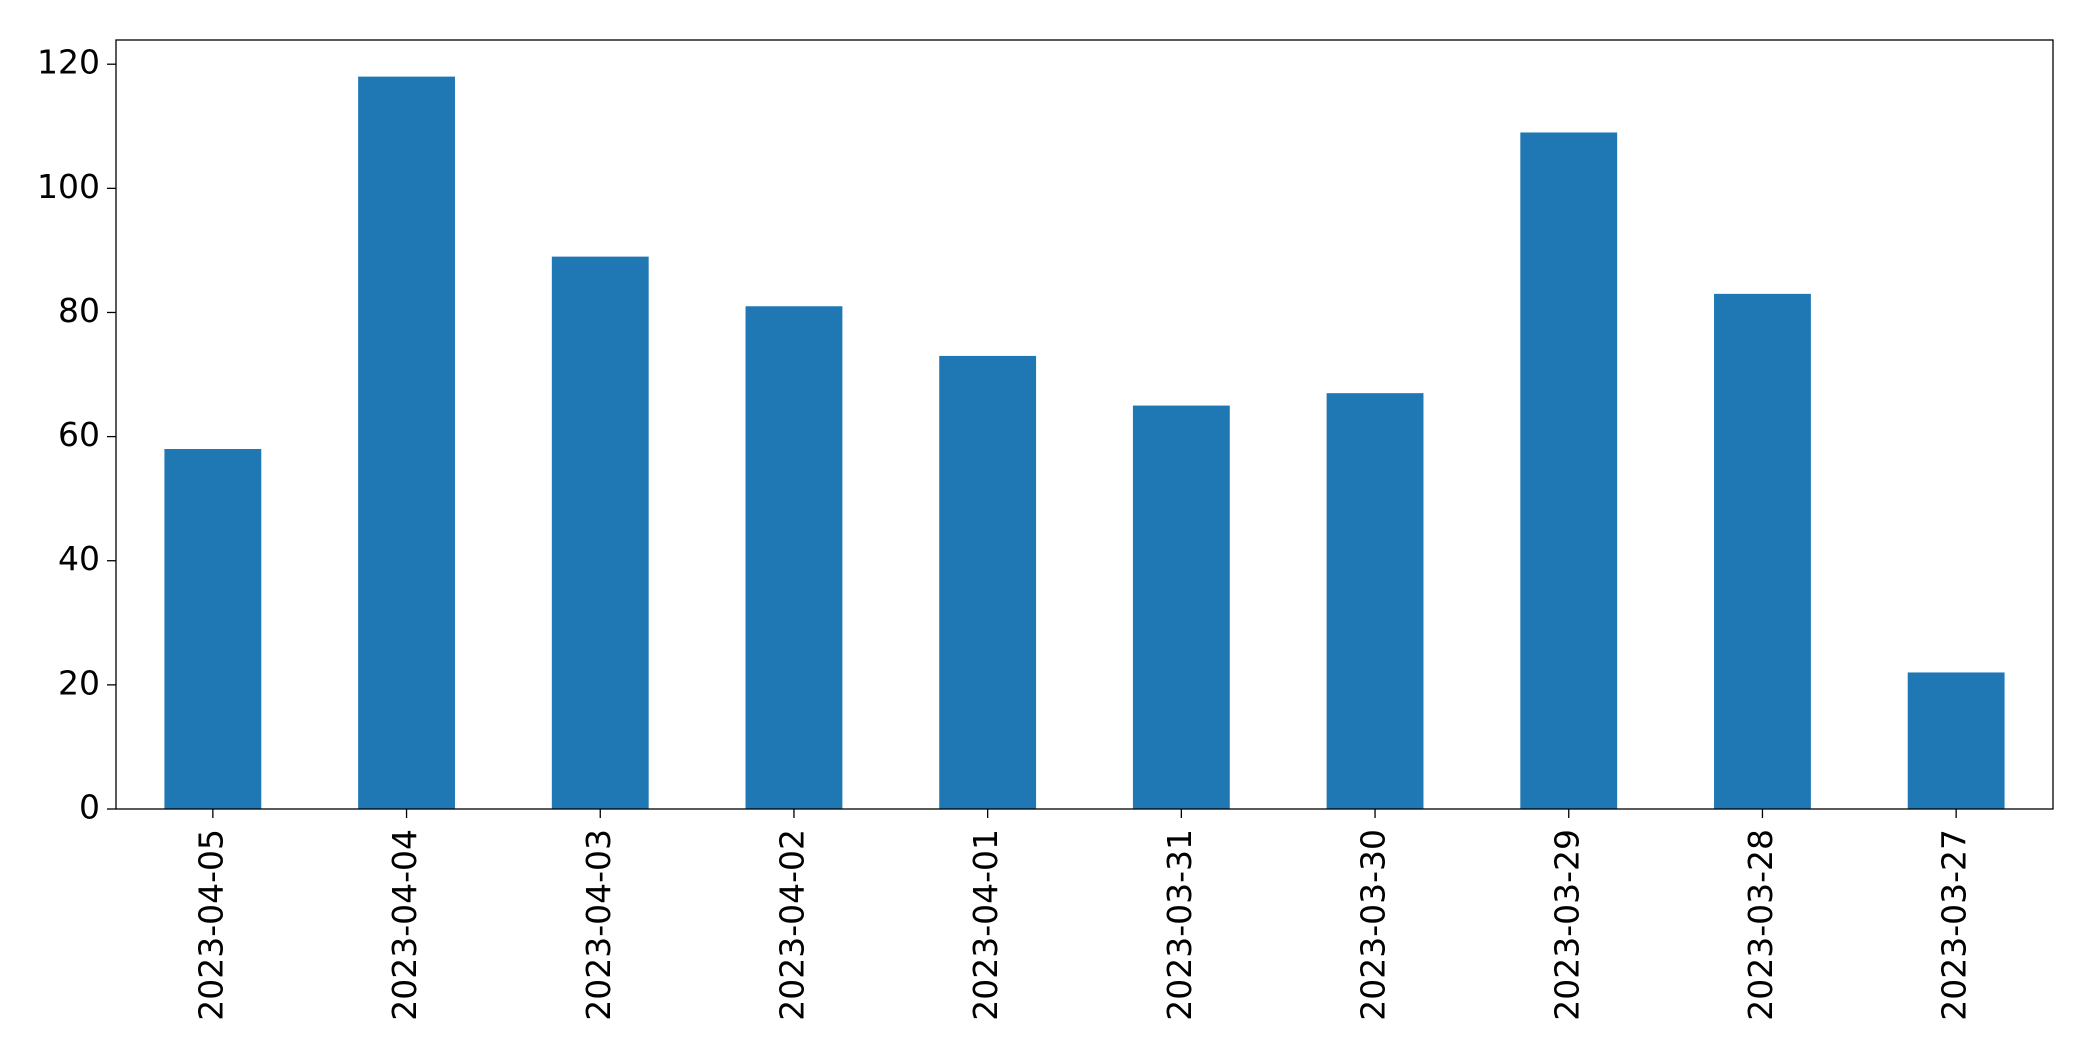 This screenshot has width=2093, height=1061. I want to click on y-tick-label: 40, so click(79, 558).